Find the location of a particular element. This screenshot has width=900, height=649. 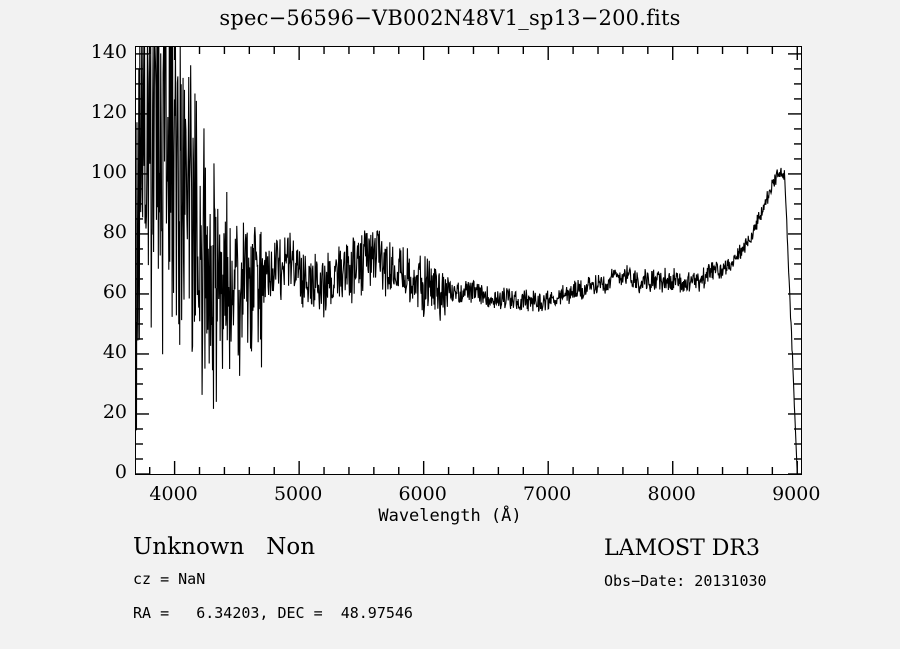

object-name: Unknown Non is located at coordinates (224, 547).